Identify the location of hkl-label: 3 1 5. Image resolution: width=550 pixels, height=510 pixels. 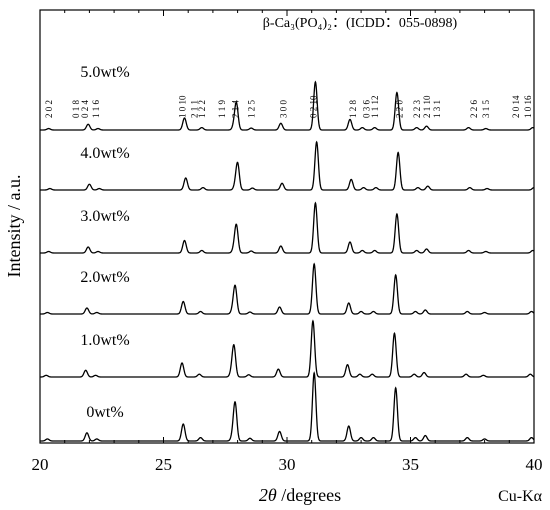
(486, 109).